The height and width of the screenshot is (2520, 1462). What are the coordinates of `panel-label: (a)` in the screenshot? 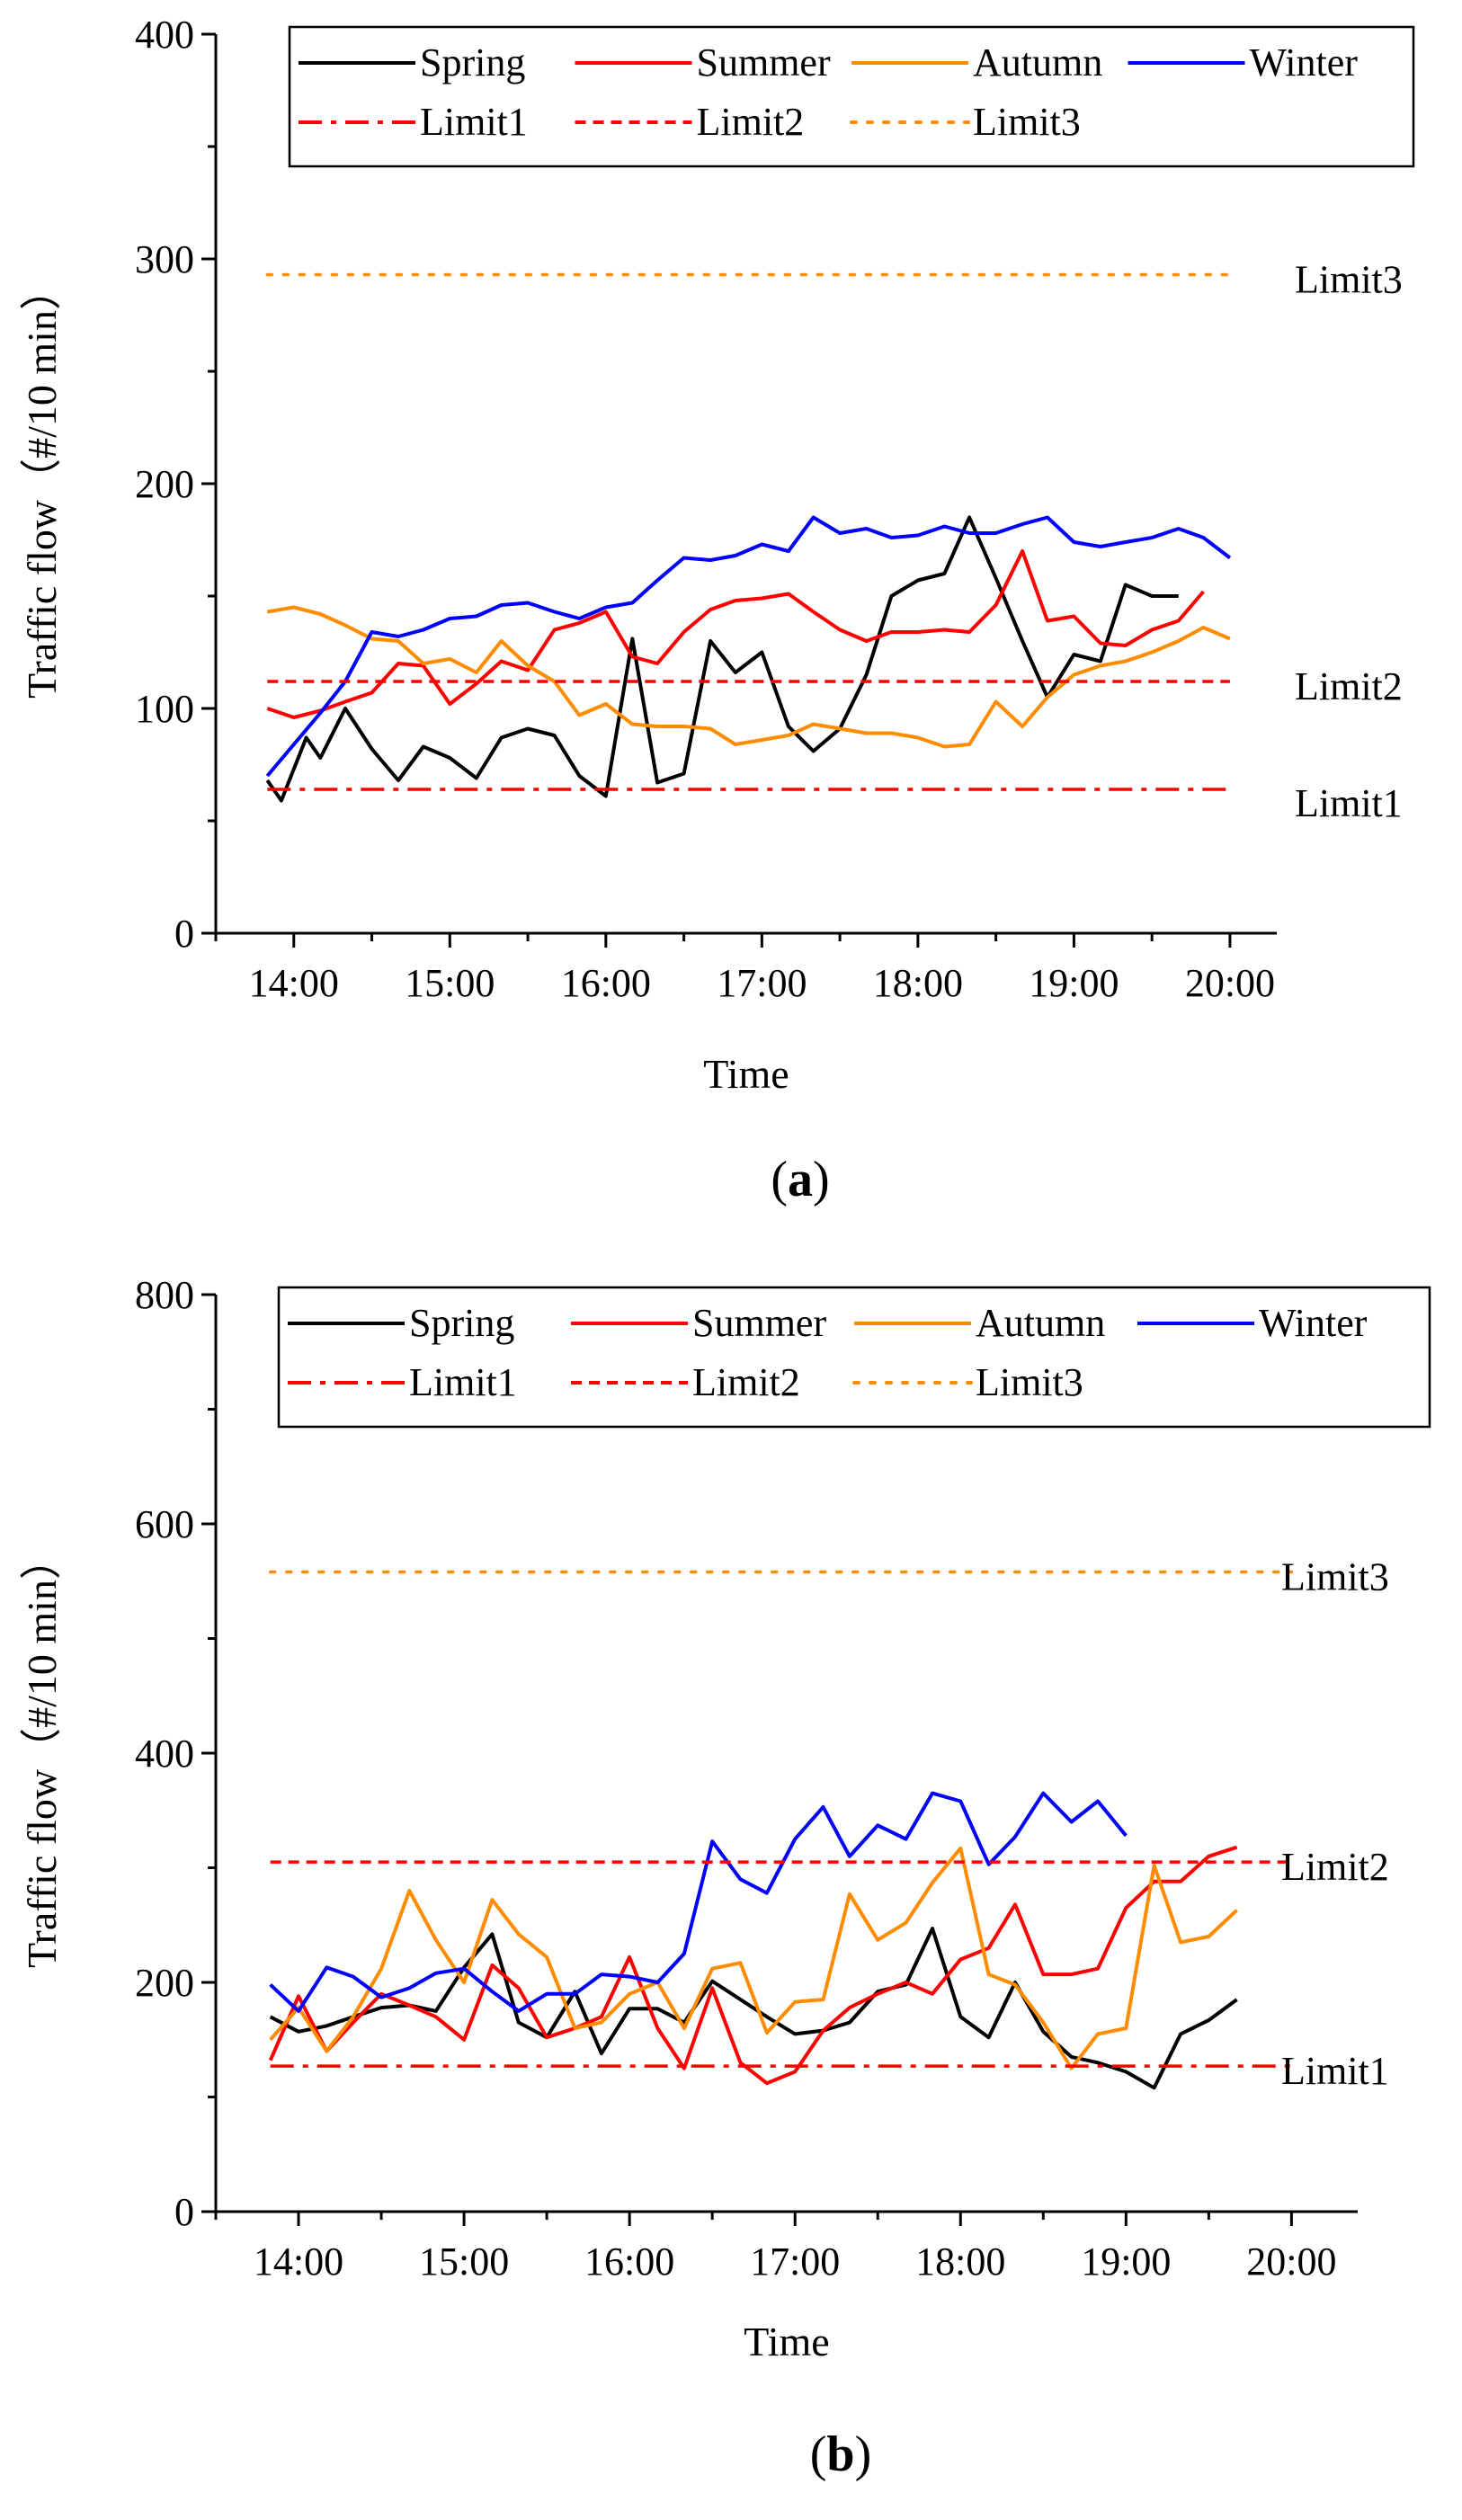 It's located at (800, 1180).